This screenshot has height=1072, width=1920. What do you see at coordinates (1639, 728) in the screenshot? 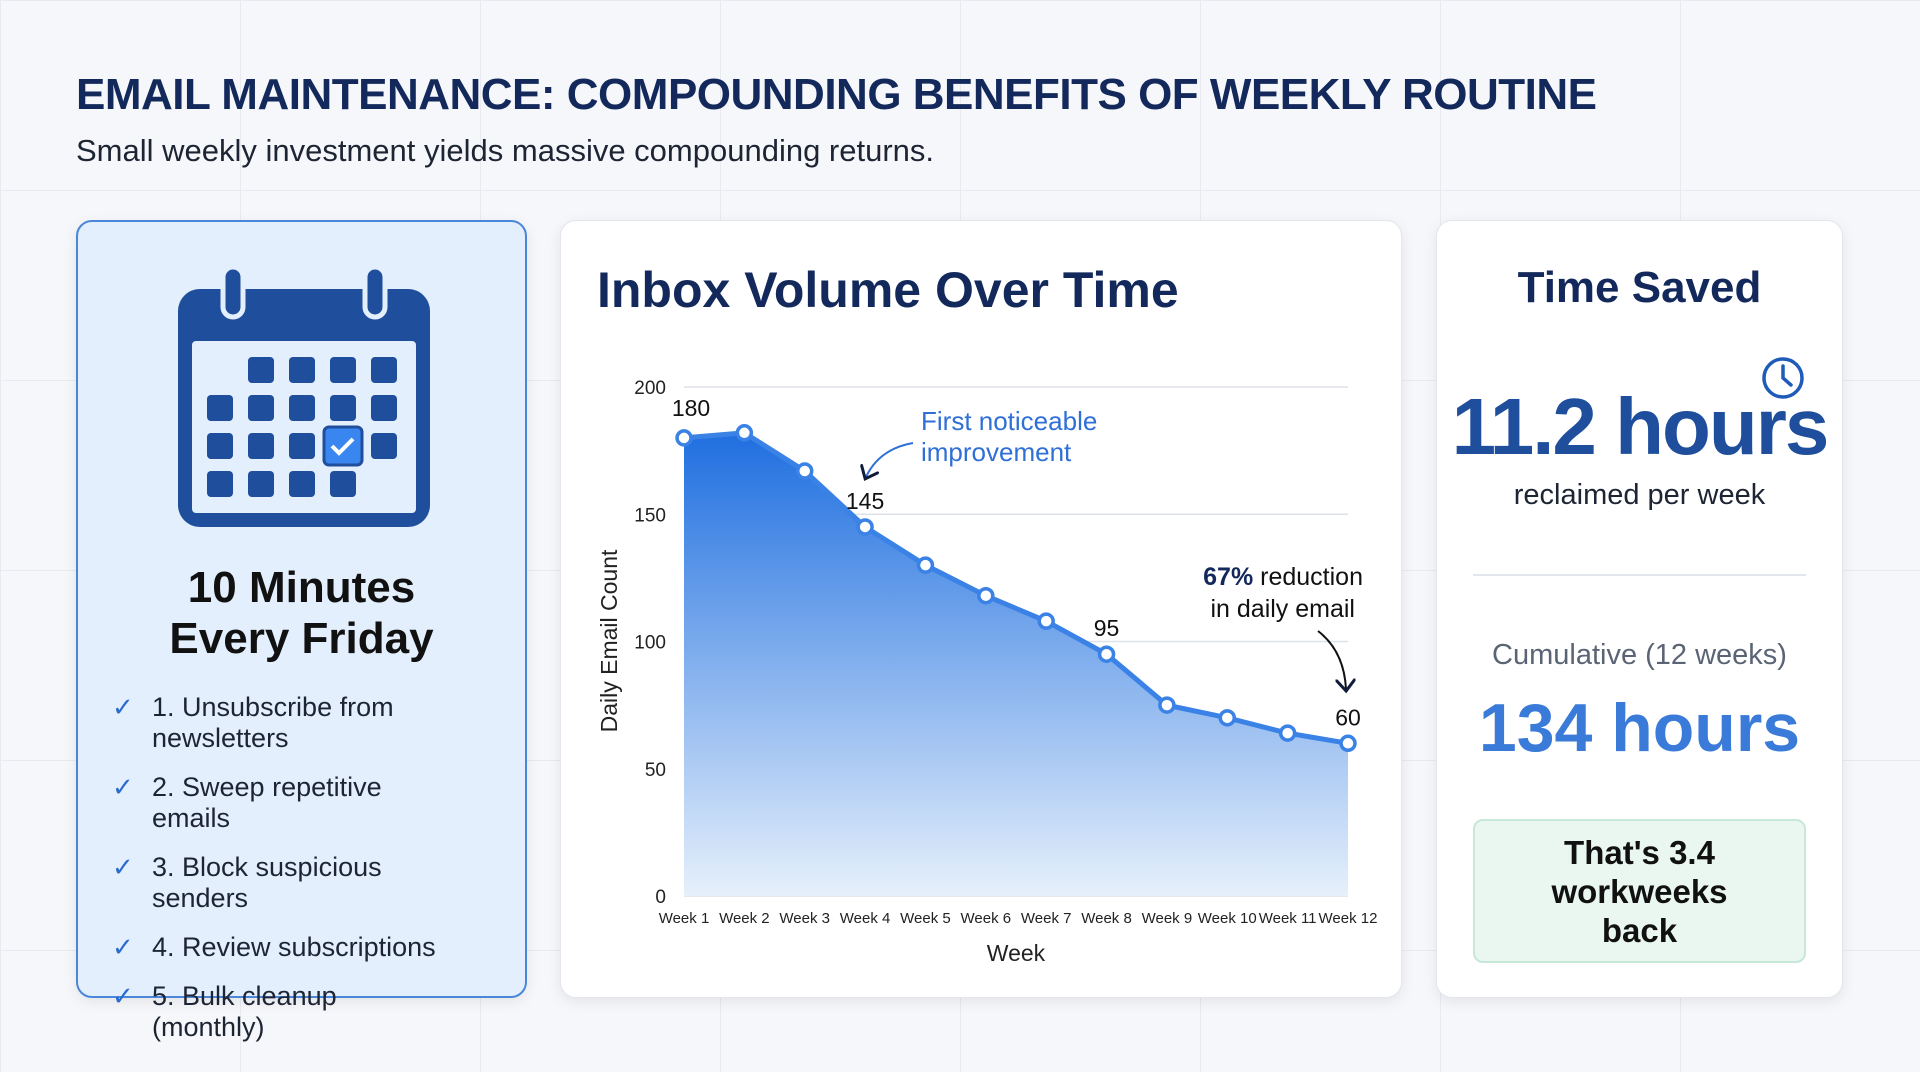
I see `cumulative-value: 134 hours` at bounding box center [1639, 728].